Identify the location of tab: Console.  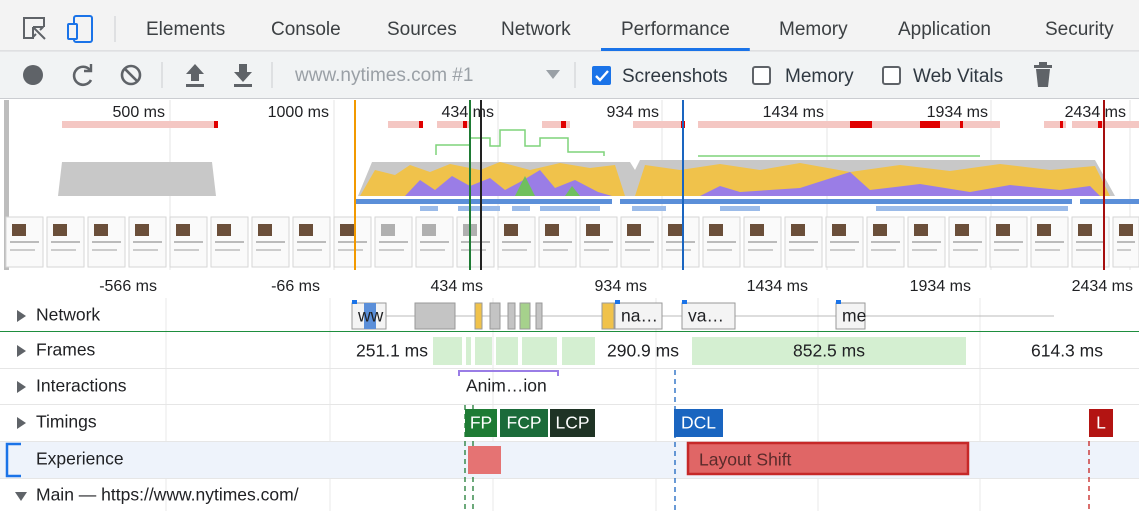
(306, 29).